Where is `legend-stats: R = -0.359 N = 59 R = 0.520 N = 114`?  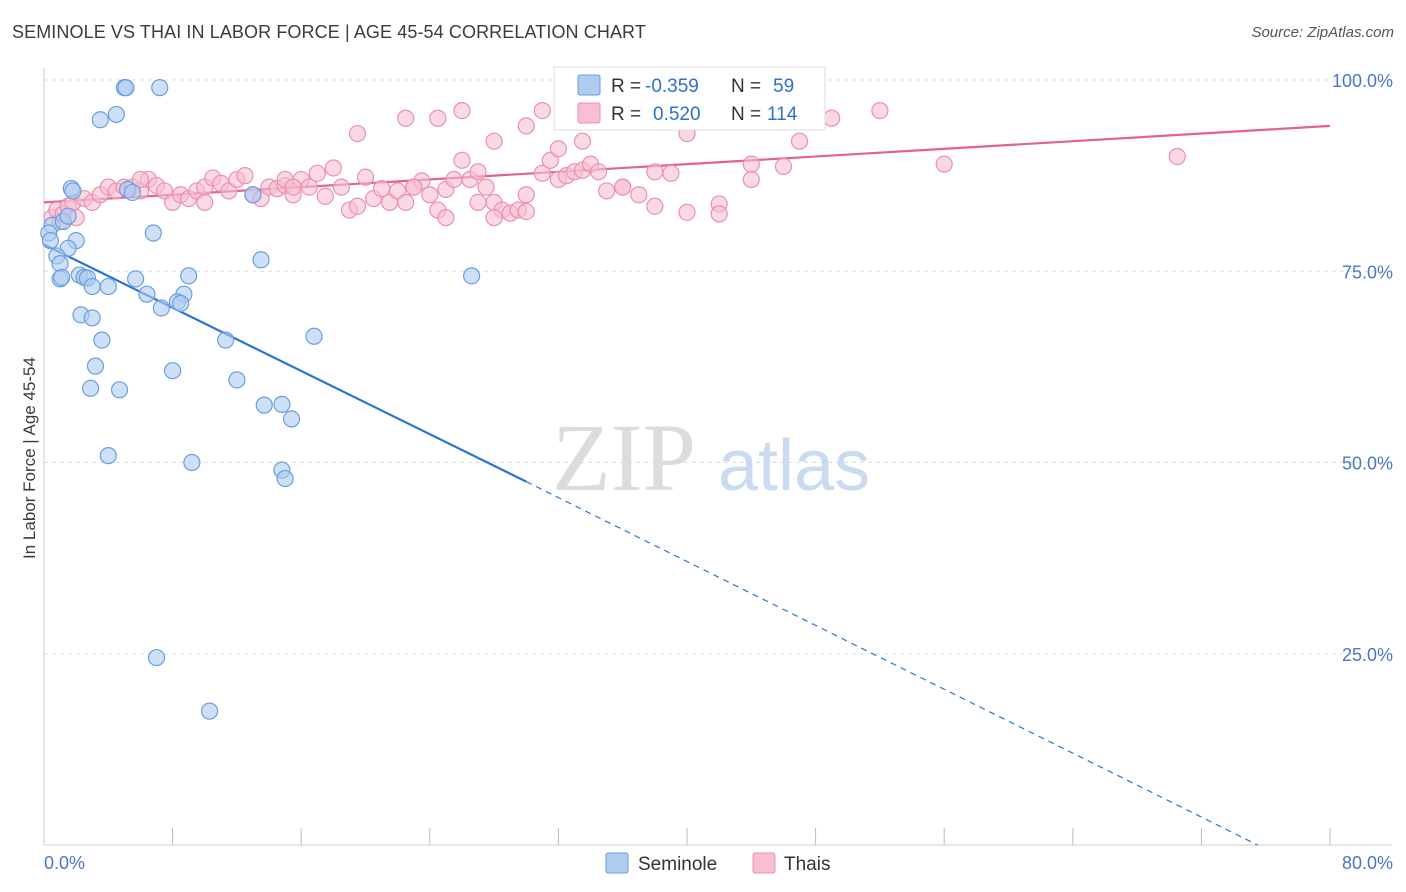 legend-stats: R = -0.359 N = 59 R = 0.520 N = 114 is located at coordinates (689, 98).